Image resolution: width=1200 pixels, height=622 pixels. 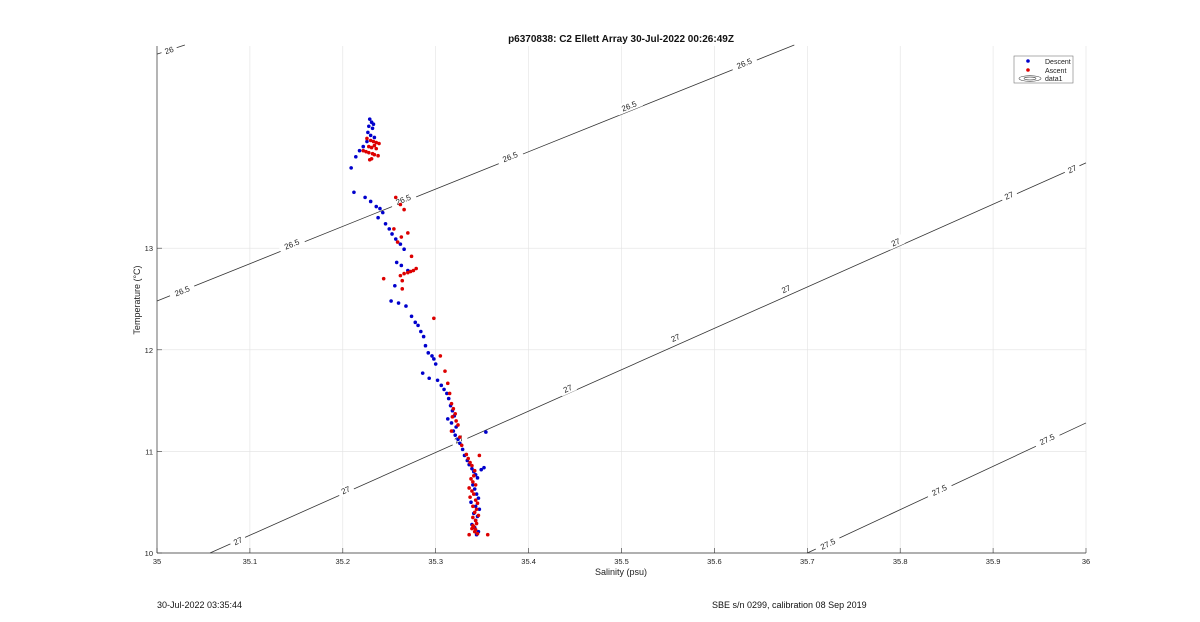 I want to click on contour-label: 27, so click(x=1009, y=196).